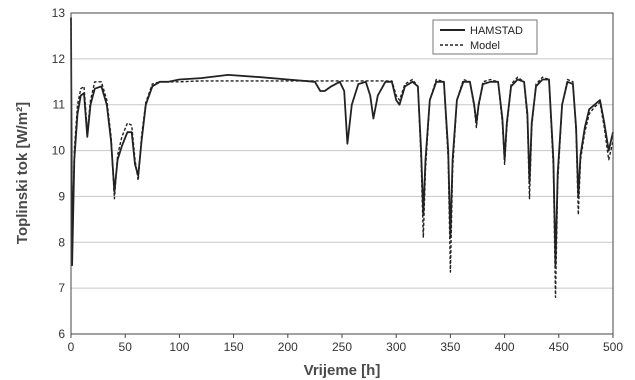 The height and width of the screenshot is (380, 635). Describe the element at coordinates (613, 347) in the screenshot. I see `x-tick-label: 500` at that location.